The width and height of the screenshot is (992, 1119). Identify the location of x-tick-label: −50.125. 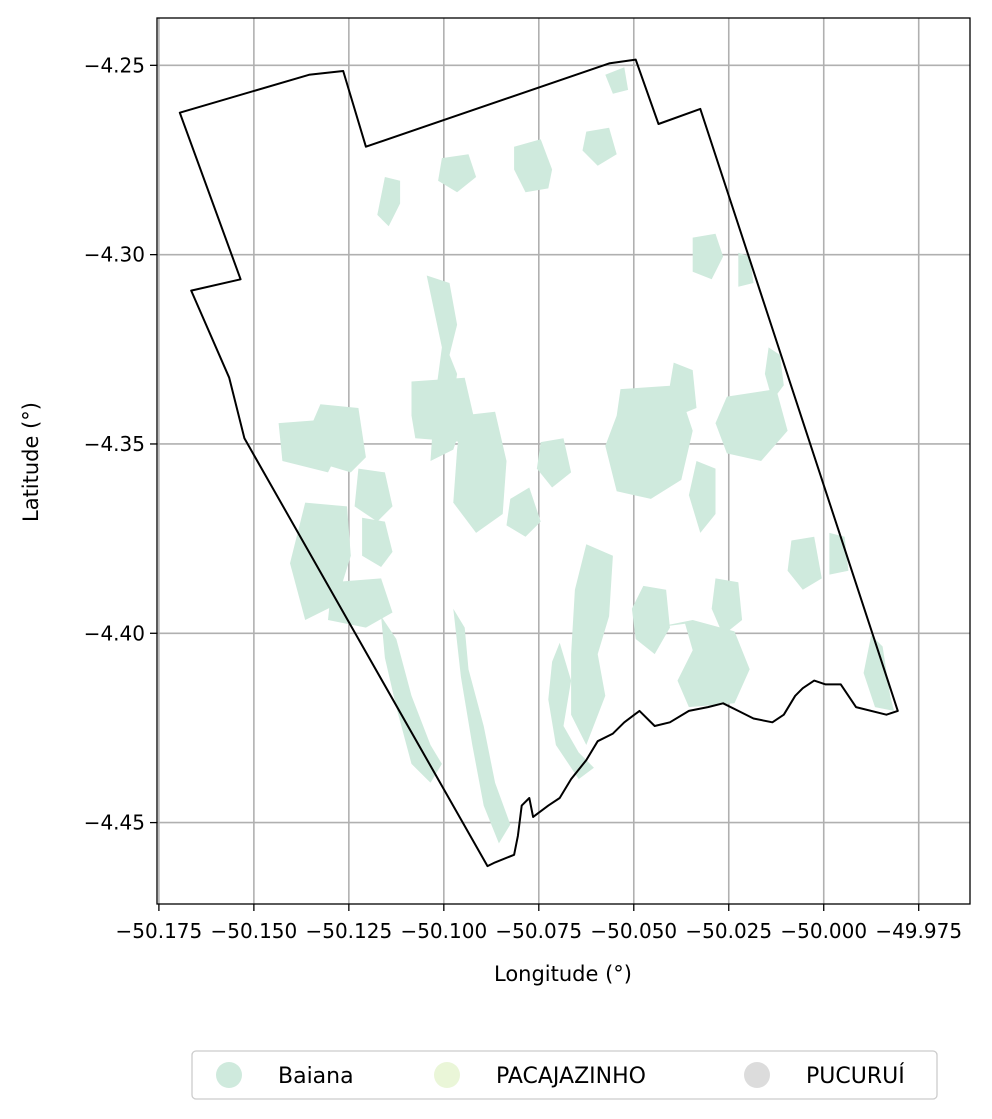
(348, 931).